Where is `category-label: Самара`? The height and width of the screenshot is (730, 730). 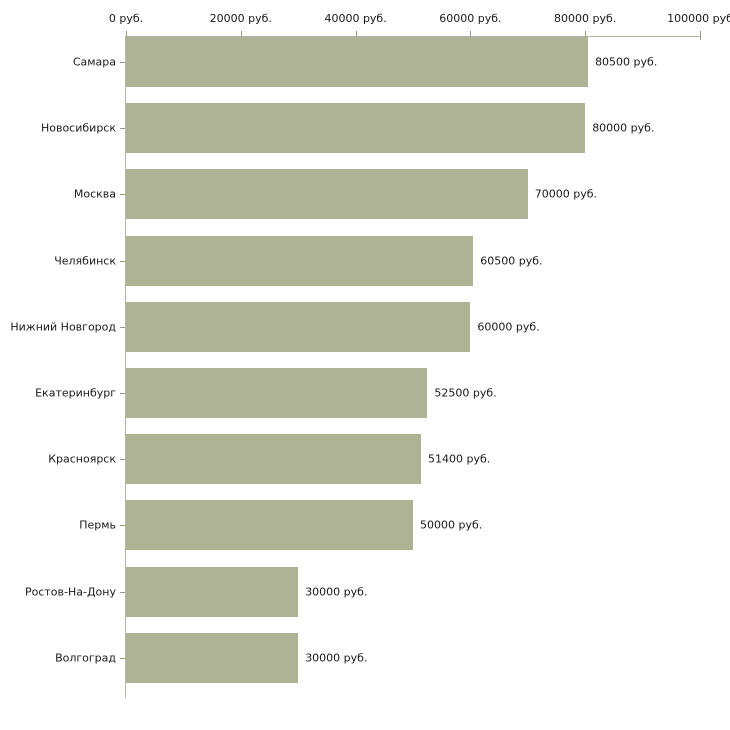
category-label: Самара is located at coordinates (94, 62).